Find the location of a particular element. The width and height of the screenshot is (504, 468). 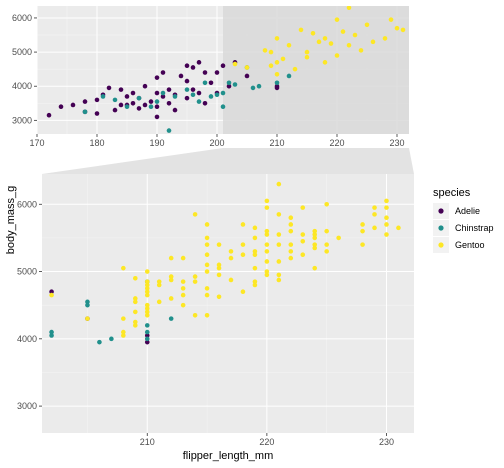

x-axis-title: flipper_length_mm is located at coordinates (228, 456).